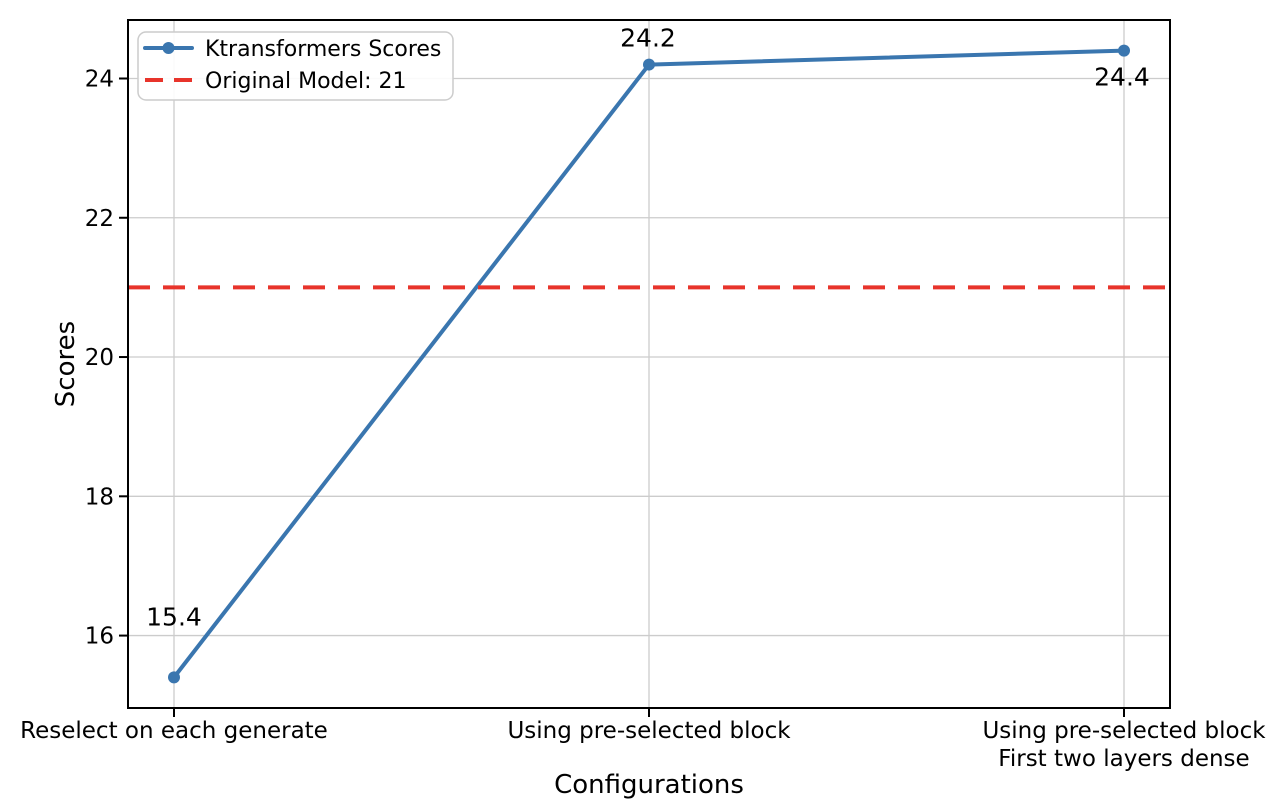  What do you see at coordinates (649, 731) in the screenshot?
I see `x-tick-label: Using pre-selected block` at bounding box center [649, 731].